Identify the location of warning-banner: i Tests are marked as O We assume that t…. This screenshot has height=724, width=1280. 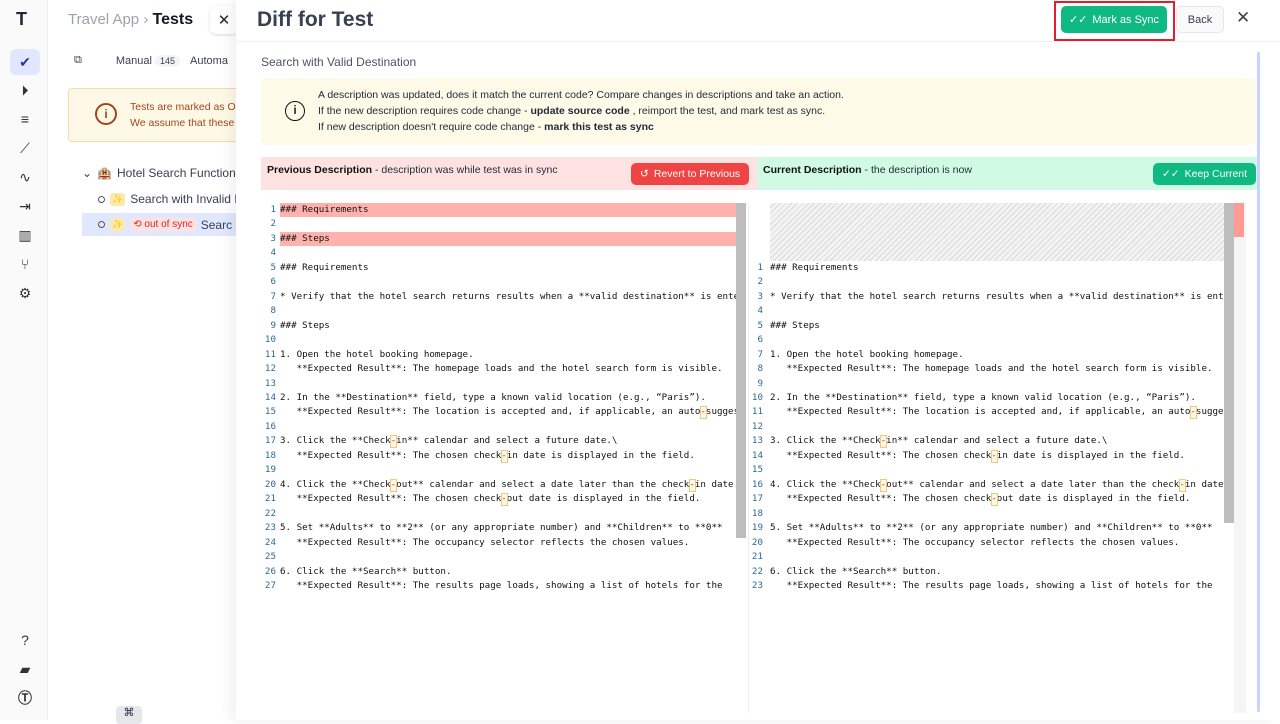
(168, 115).